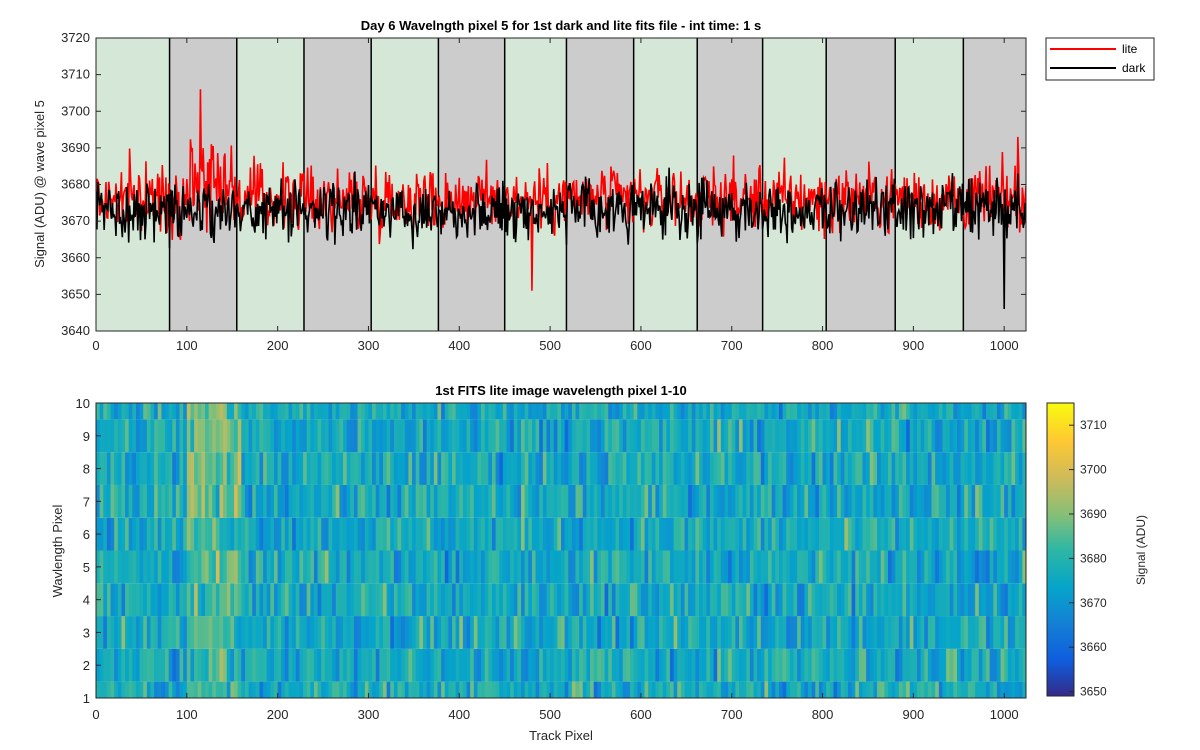 This screenshot has height=750, width=1200. Describe the element at coordinates (75, 293) in the screenshot. I see `y-tick-label: 3650` at that location.